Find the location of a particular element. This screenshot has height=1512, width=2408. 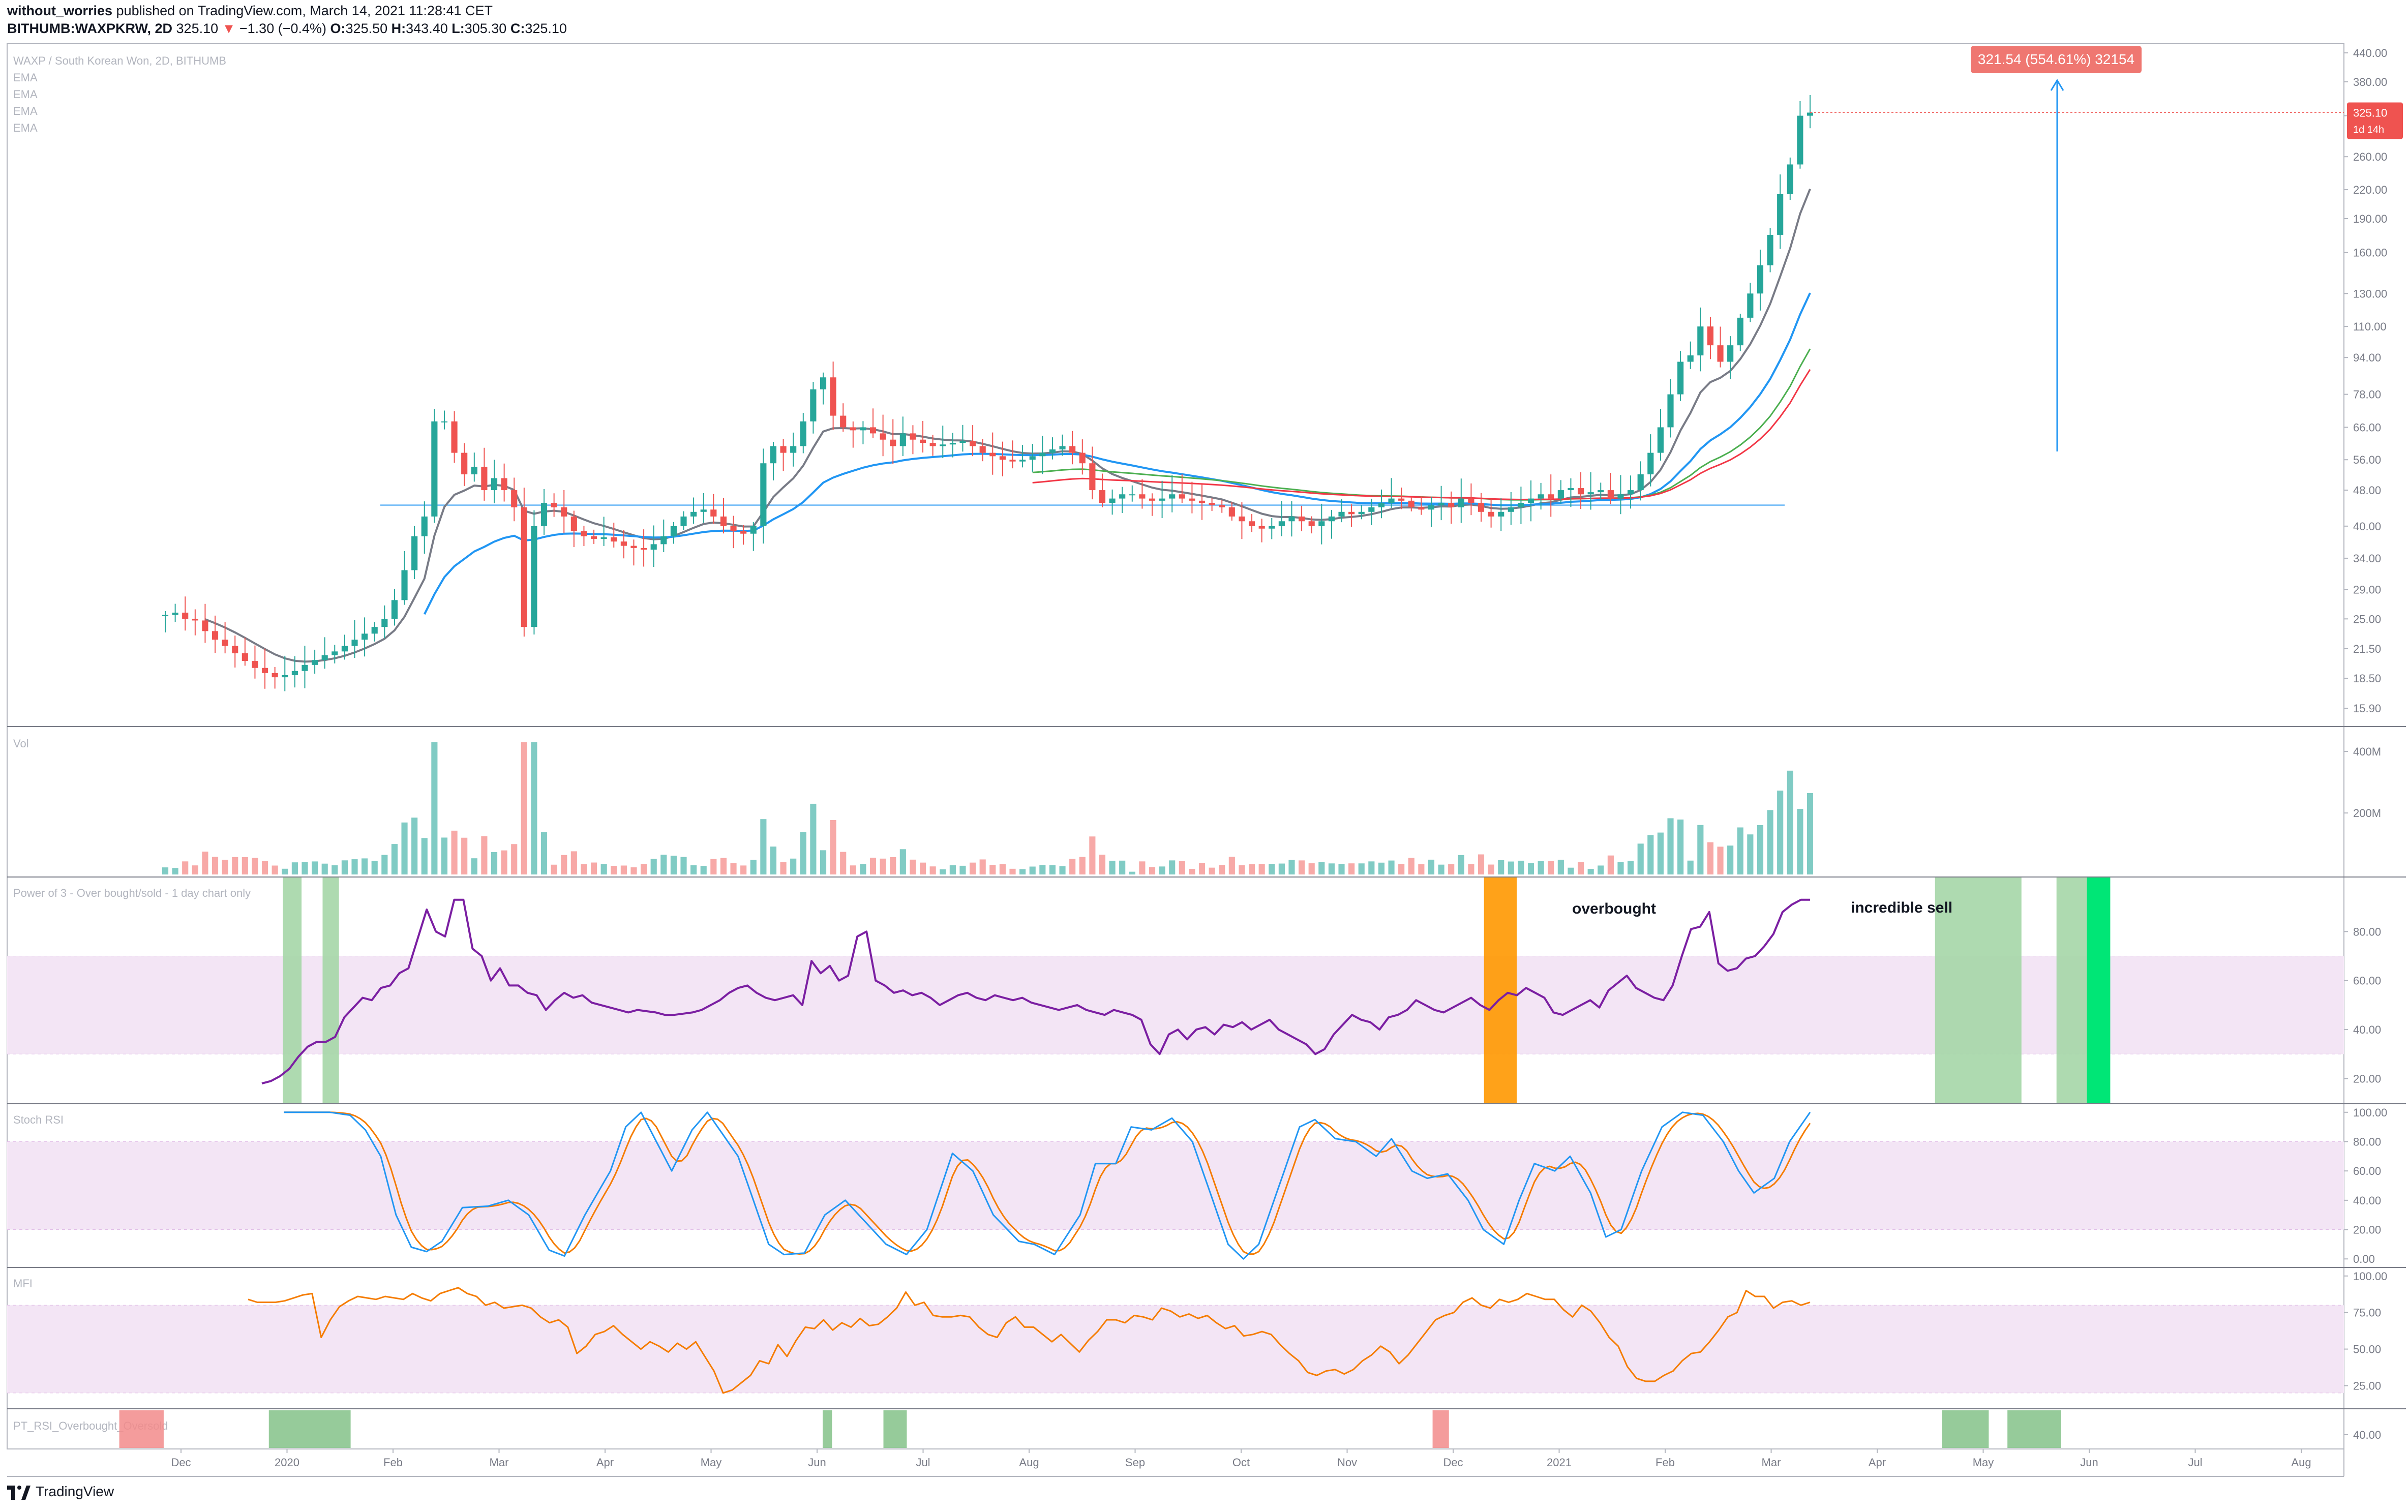

measure-label: 321.54 (554.61%) 32154 is located at coordinates (2056, 59).